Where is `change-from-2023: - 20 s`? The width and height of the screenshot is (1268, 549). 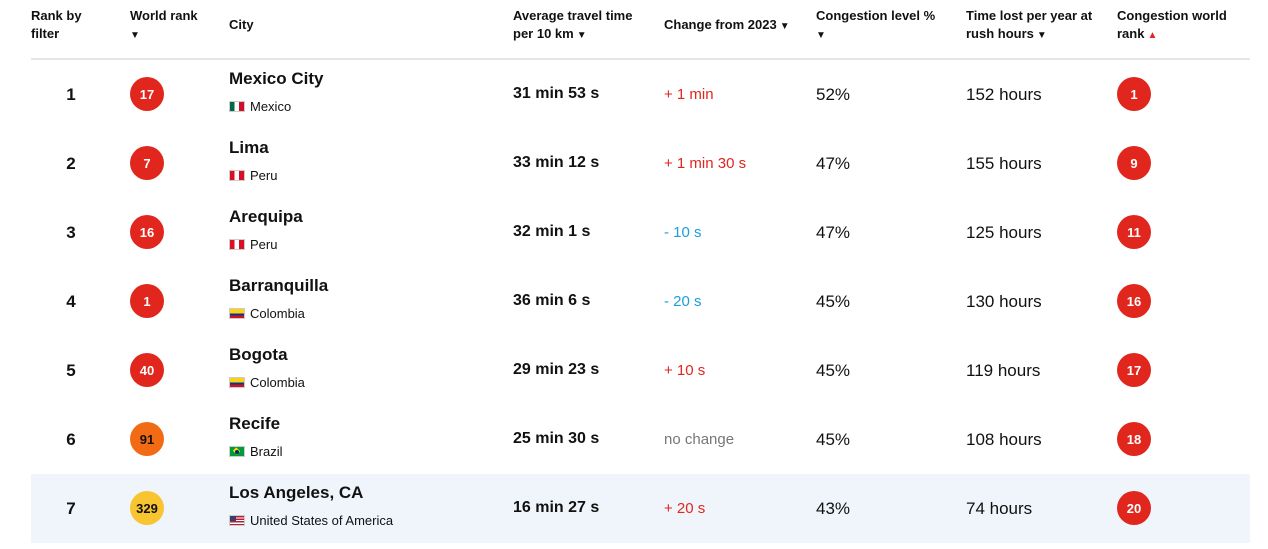 change-from-2023: - 20 s is located at coordinates (683, 301).